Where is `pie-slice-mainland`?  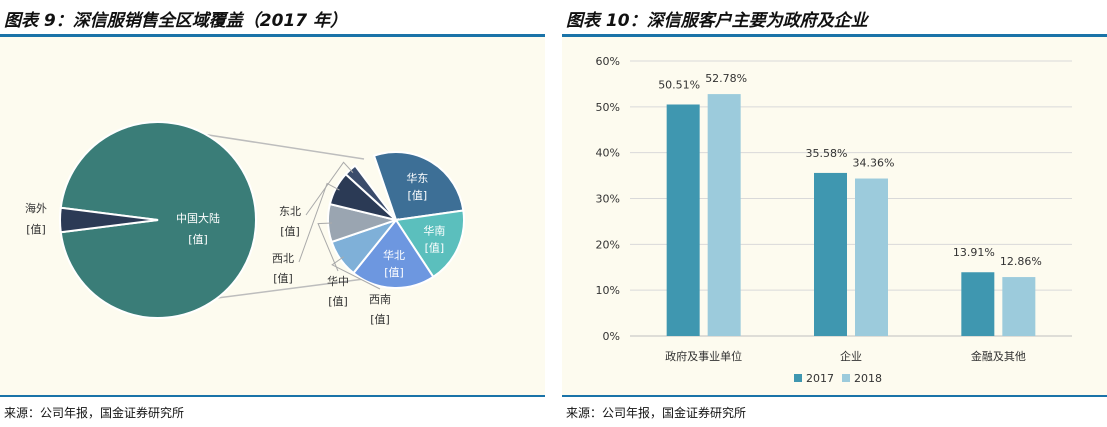 pie-slice-mainland is located at coordinates (158, 220).